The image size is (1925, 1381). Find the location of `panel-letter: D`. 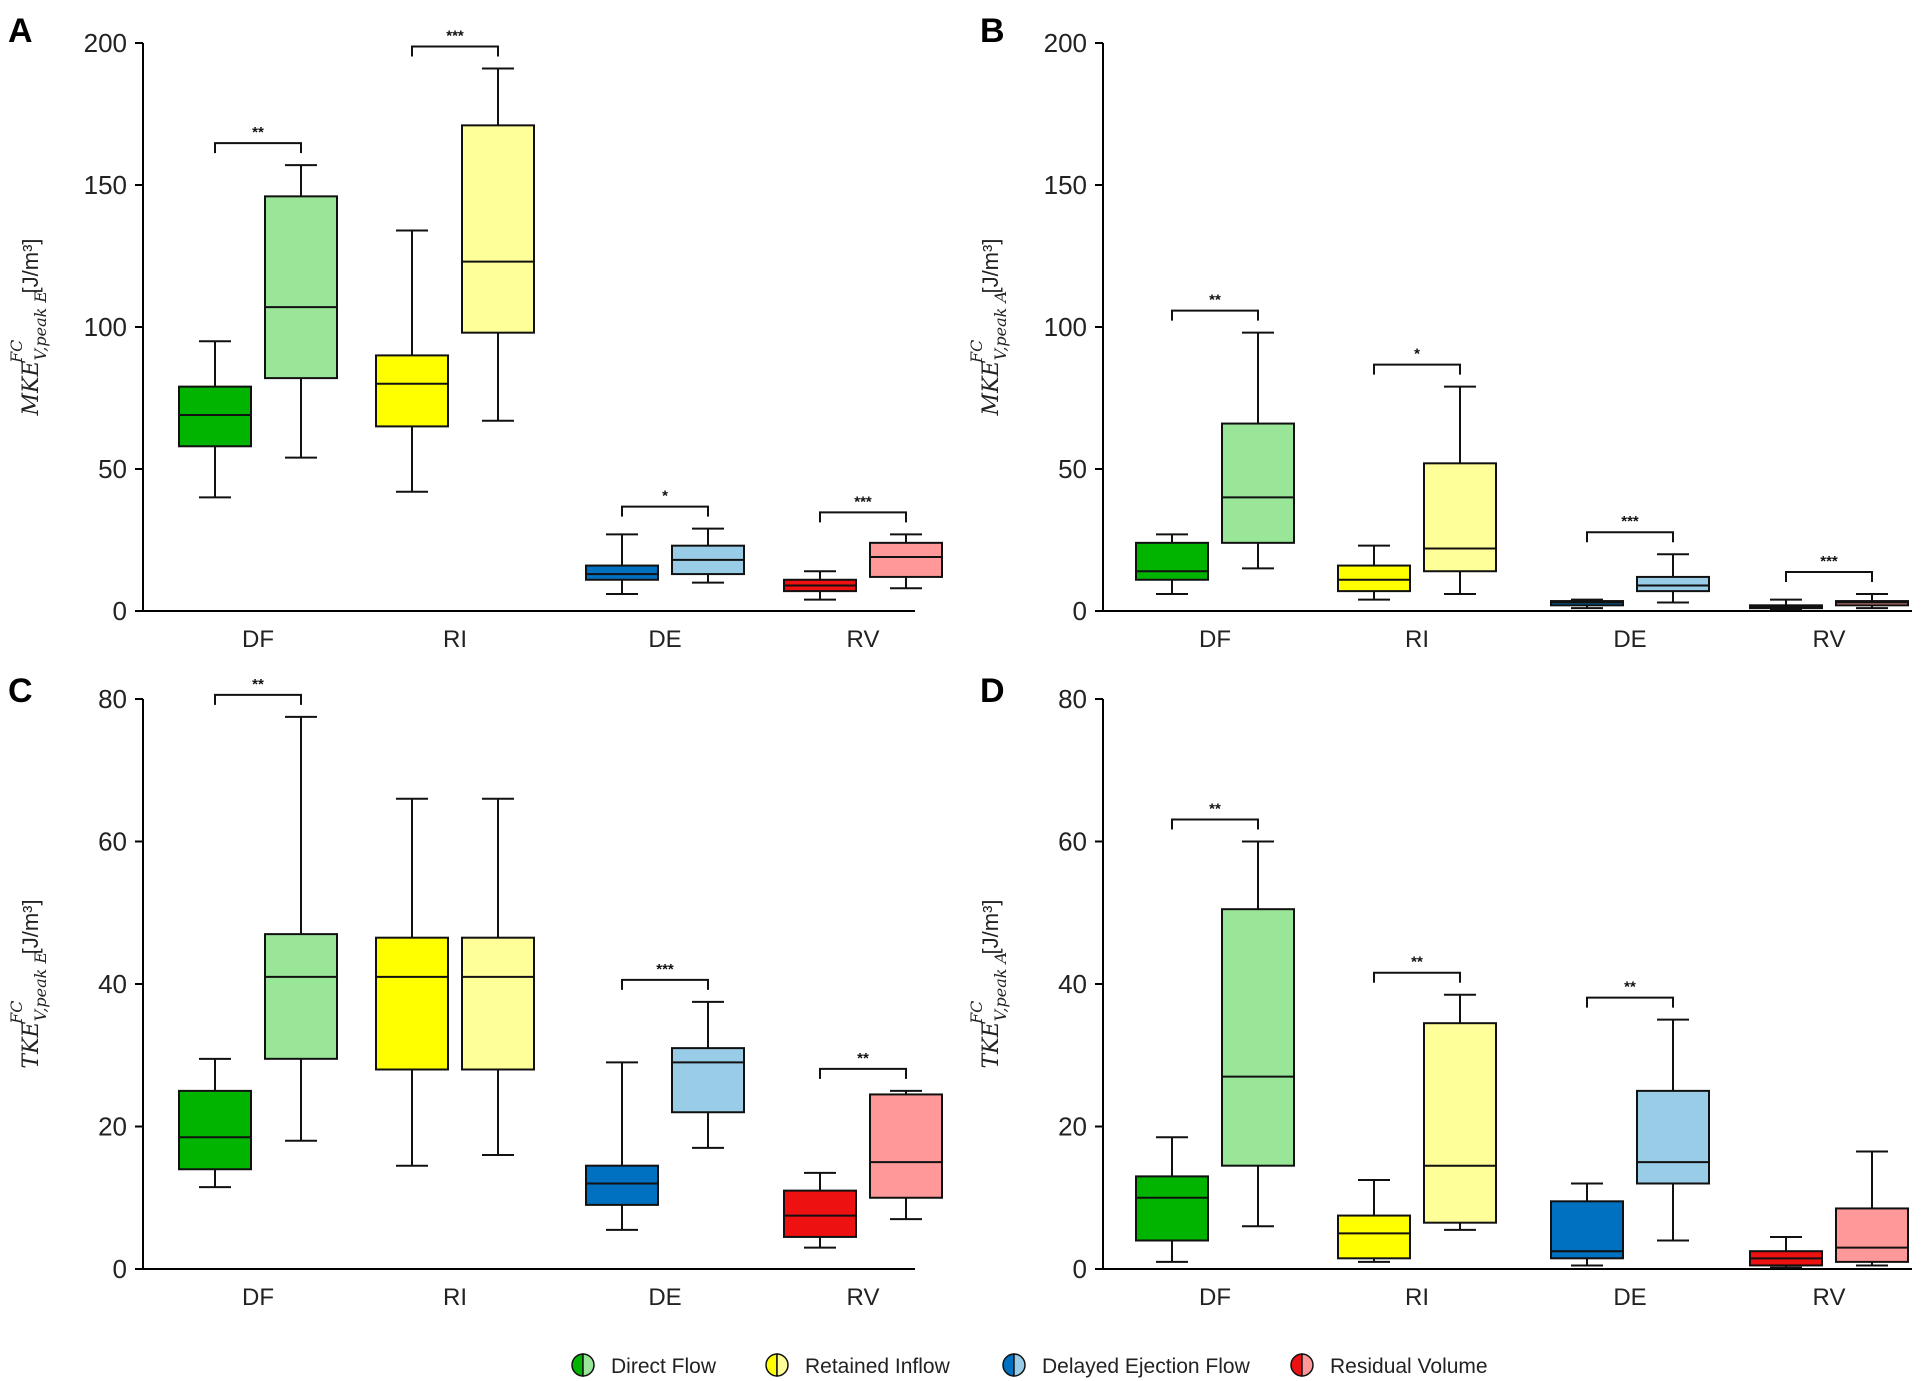

panel-letter: D is located at coordinates (992, 691).